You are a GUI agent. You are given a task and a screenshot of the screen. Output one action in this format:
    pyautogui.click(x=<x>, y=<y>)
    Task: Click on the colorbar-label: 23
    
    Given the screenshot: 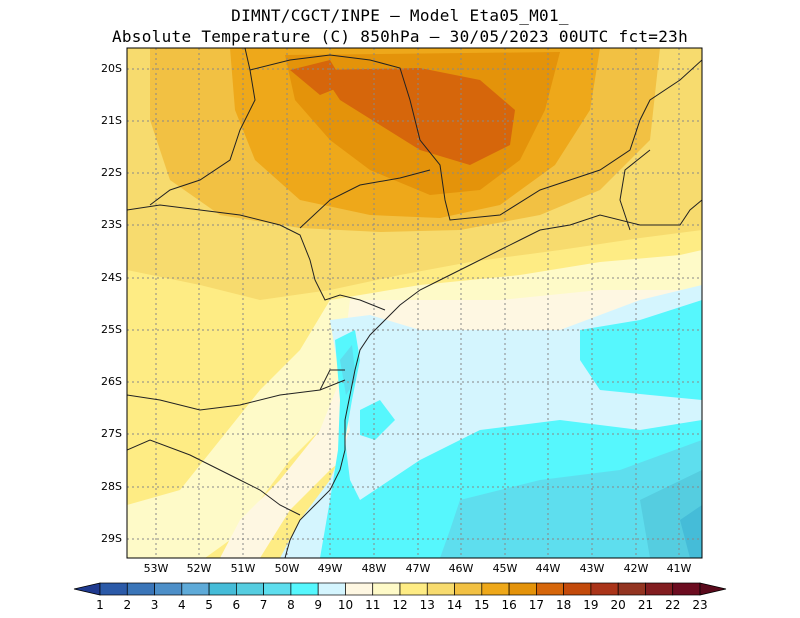 What is the action you would take?
    pyautogui.click(x=700, y=605)
    